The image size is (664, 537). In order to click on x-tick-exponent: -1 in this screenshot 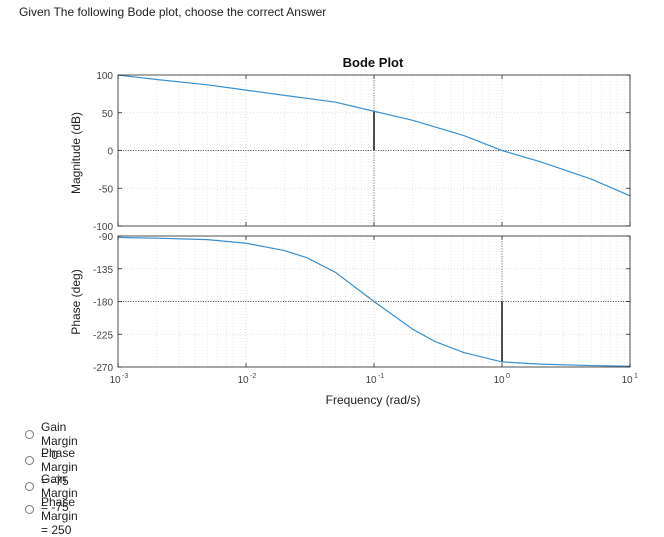, I will do `click(381, 376)`.